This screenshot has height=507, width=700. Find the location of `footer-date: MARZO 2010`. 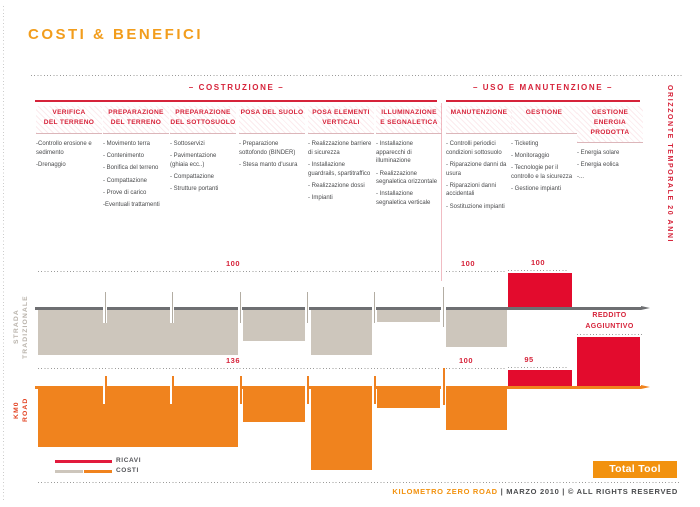

footer-date: MARZO 2010 is located at coordinates (533, 491).